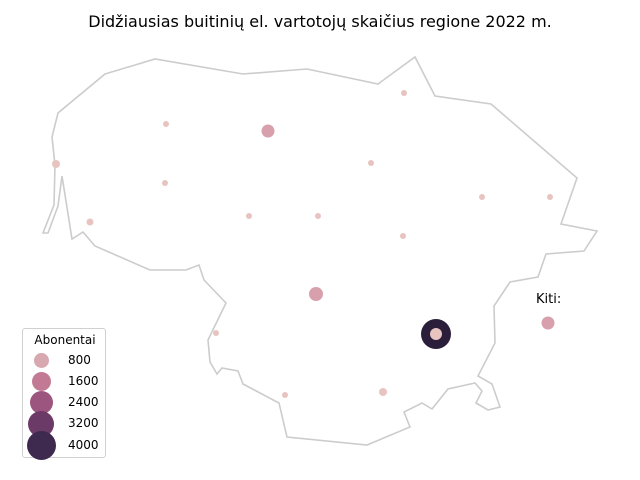 The height and width of the screenshot is (480, 640). I want to click on legend-label: 3200, so click(83, 423).